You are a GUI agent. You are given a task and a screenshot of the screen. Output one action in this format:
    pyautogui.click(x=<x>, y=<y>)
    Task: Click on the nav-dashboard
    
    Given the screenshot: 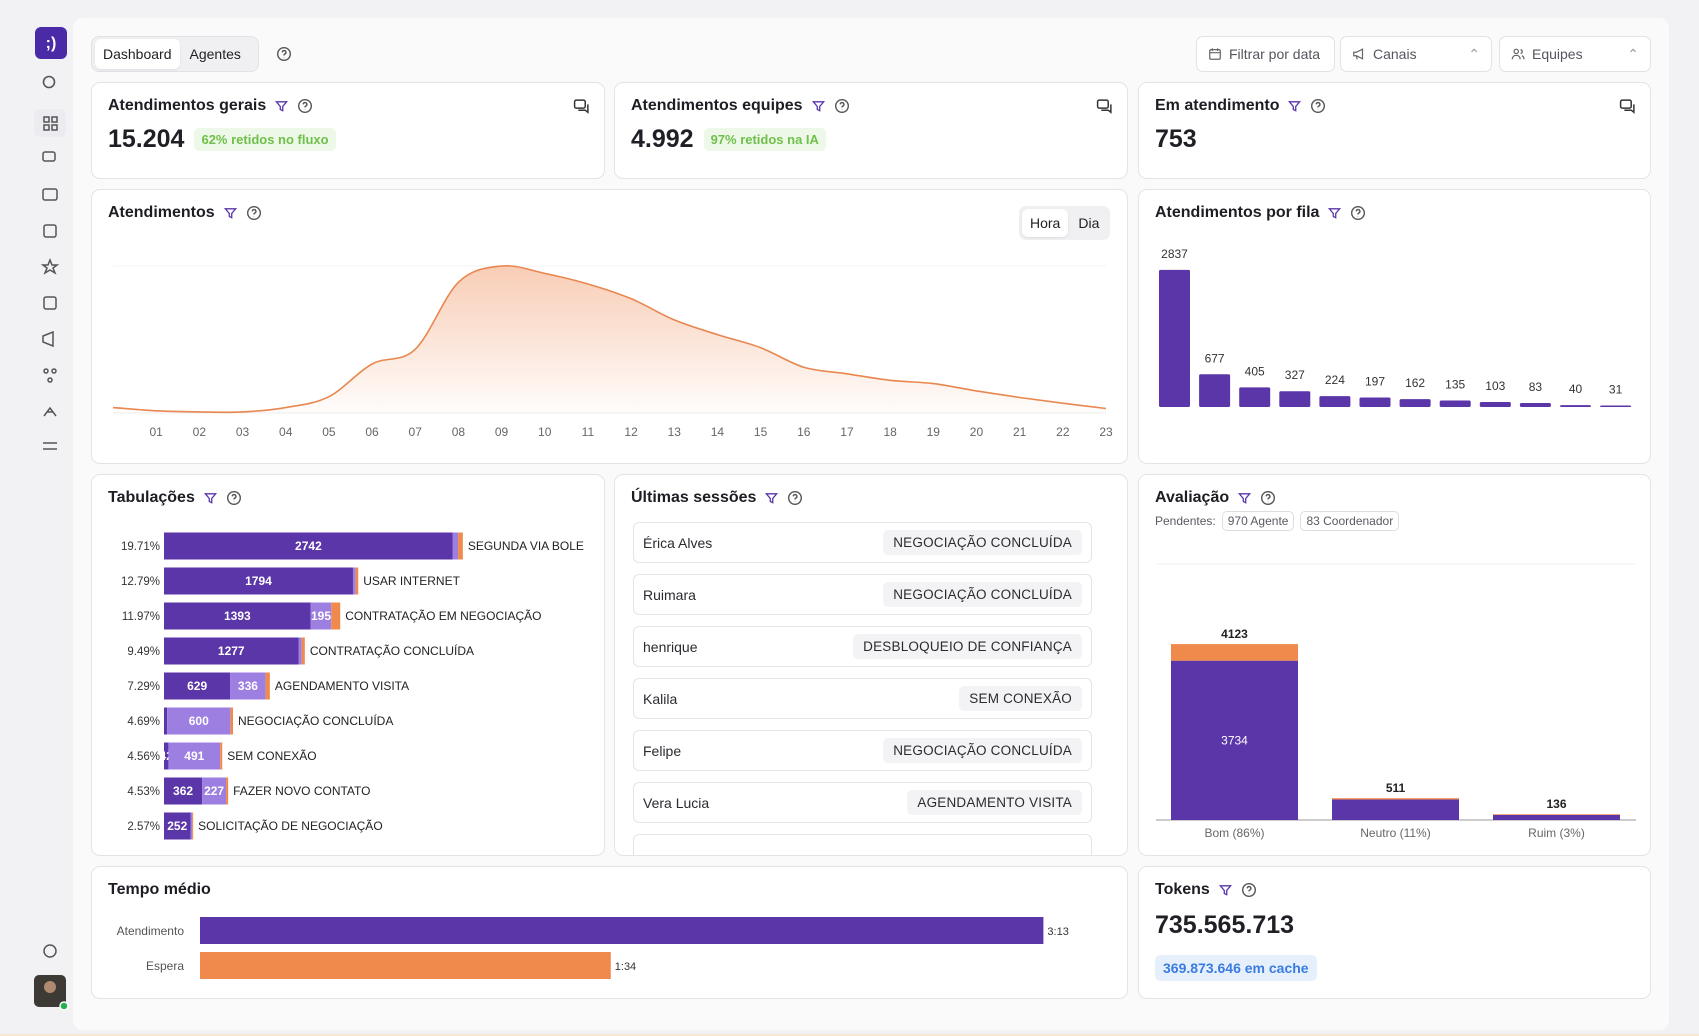 What is the action you would take?
    pyautogui.click(x=46, y=119)
    